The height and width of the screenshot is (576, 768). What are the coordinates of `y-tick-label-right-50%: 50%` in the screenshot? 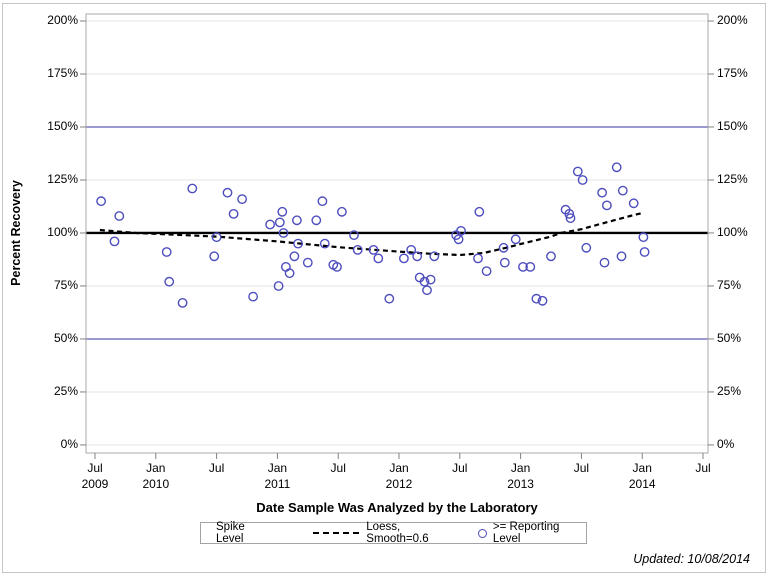 It's located at (729, 338).